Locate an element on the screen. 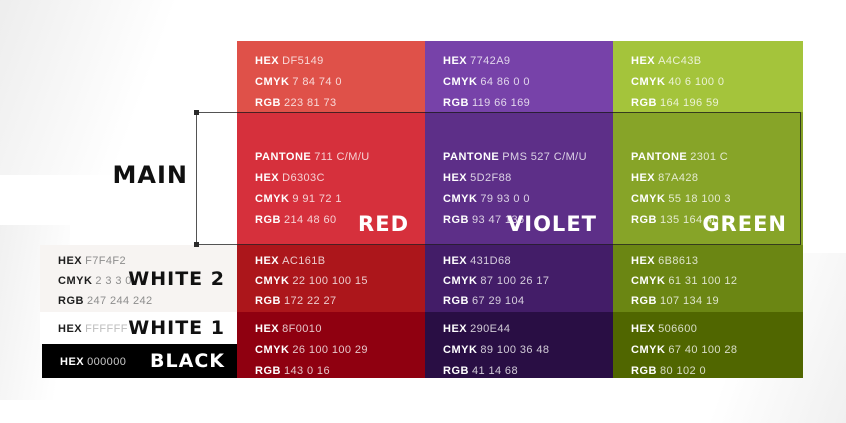 This screenshot has height=423, width=846. red-dark-swatch: HEX AC161B CMYK 22 100 100 15 RGB 172 22 27 is located at coordinates (331, 278).